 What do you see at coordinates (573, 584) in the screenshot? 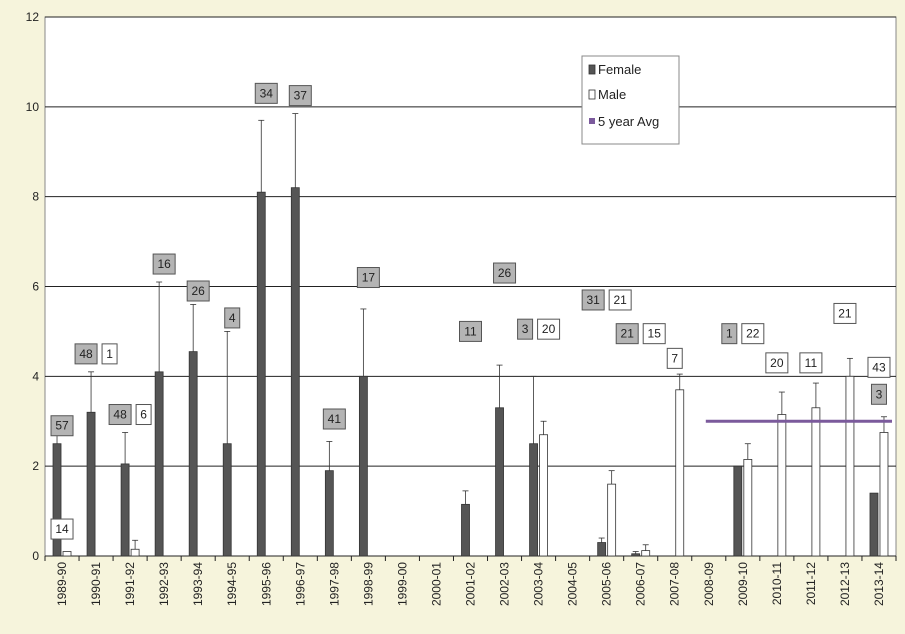
I see `x-tick-label: 2004-05` at bounding box center [573, 584].